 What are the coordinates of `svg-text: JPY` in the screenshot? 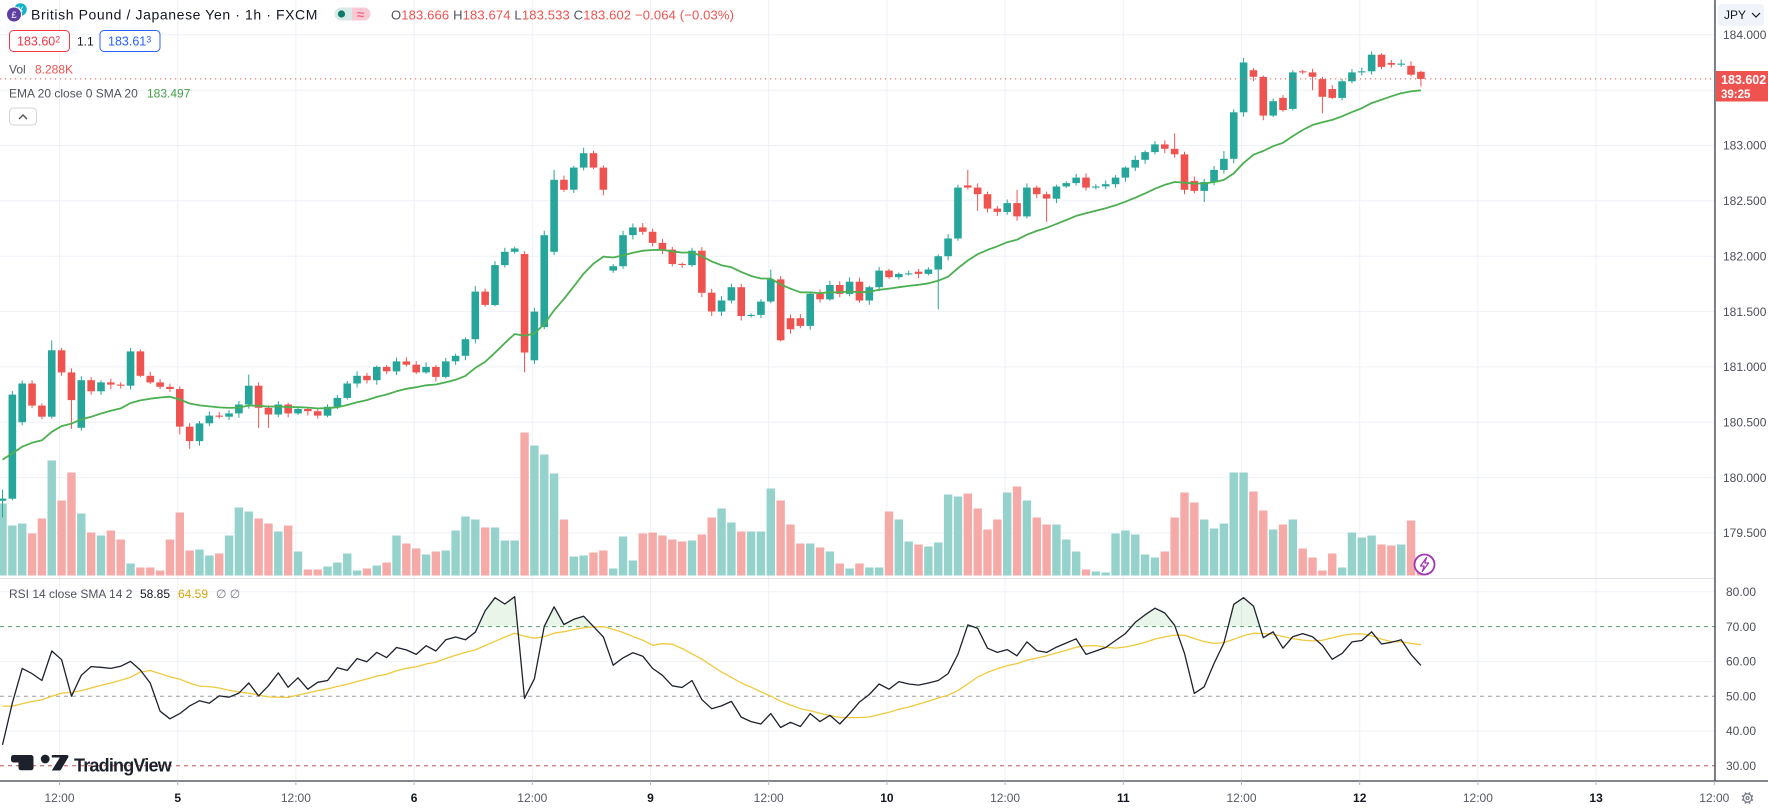 It's located at (1735, 15).